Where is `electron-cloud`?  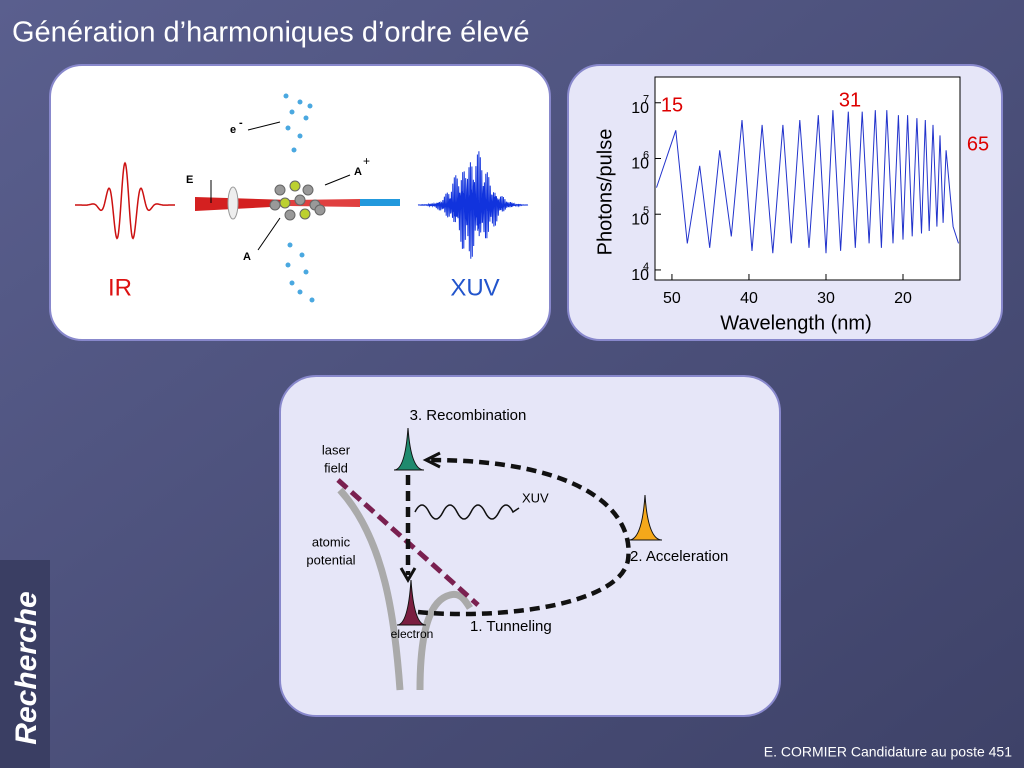 electron-cloud is located at coordinates (299, 198).